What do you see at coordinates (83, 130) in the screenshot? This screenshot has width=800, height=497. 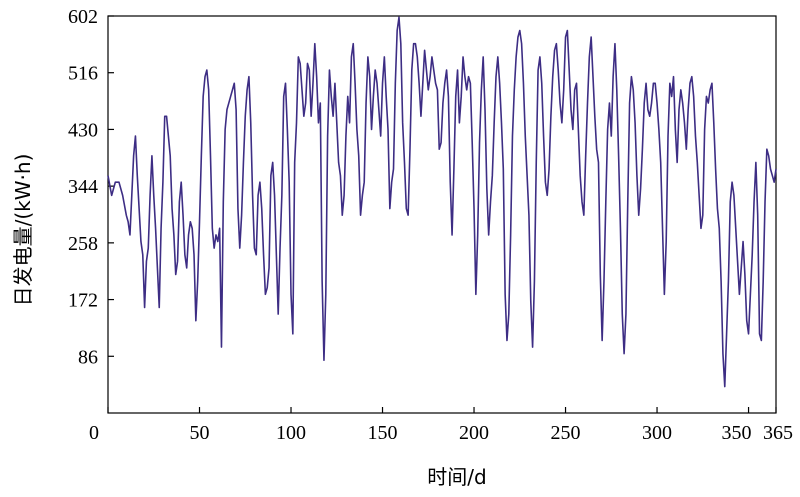 I see `y-tick-label: 430` at bounding box center [83, 130].